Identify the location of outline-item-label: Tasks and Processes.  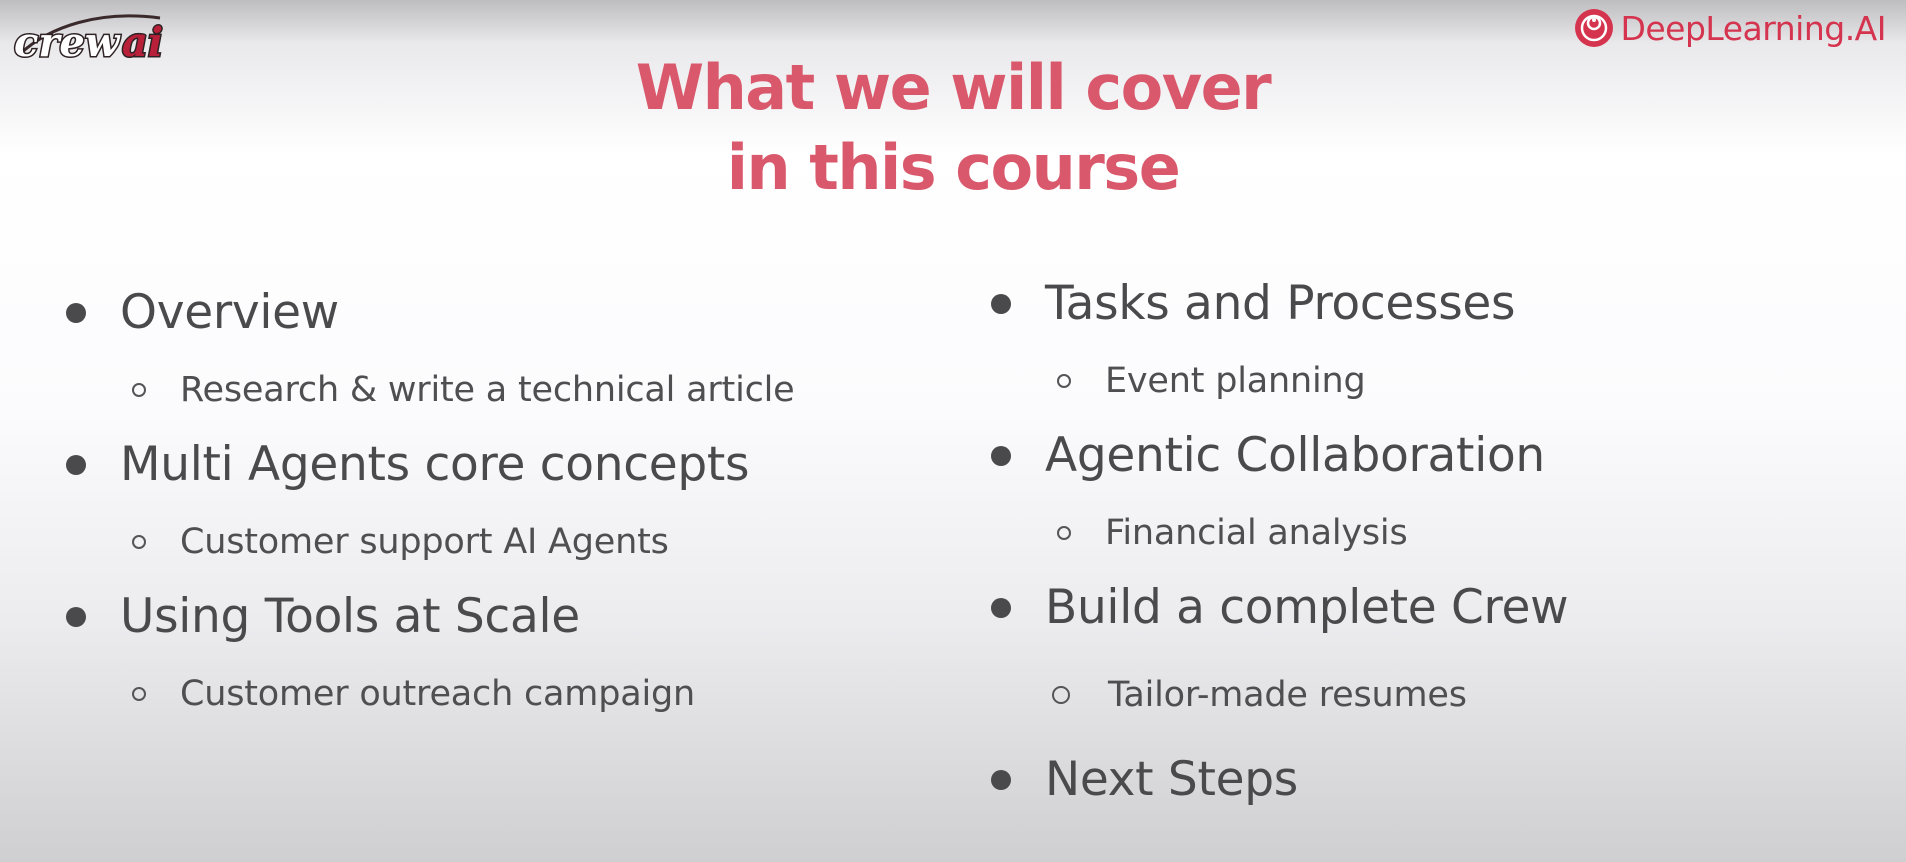
(1280, 303).